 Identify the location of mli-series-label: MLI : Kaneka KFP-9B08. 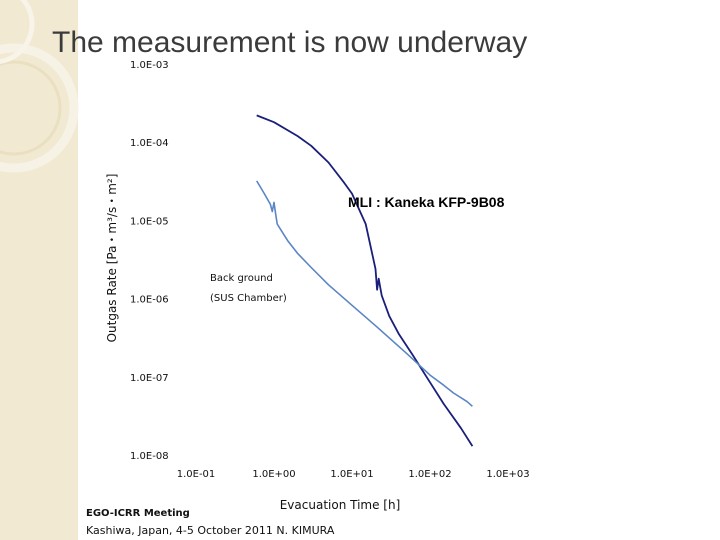
(426, 202).